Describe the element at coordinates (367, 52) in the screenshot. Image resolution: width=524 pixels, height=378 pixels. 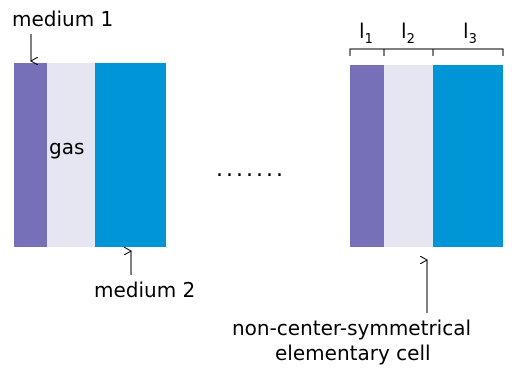
I see `l1-bracket` at that location.